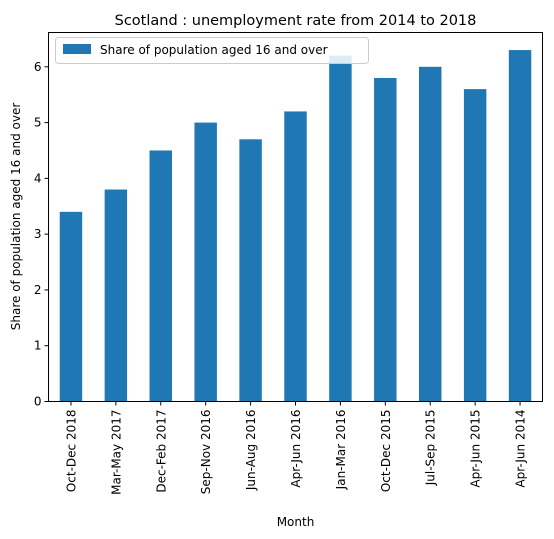 This screenshot has height=539, width=554. I want to click on x-tick-label: Oct-Dec 2015, so click(386, 451).